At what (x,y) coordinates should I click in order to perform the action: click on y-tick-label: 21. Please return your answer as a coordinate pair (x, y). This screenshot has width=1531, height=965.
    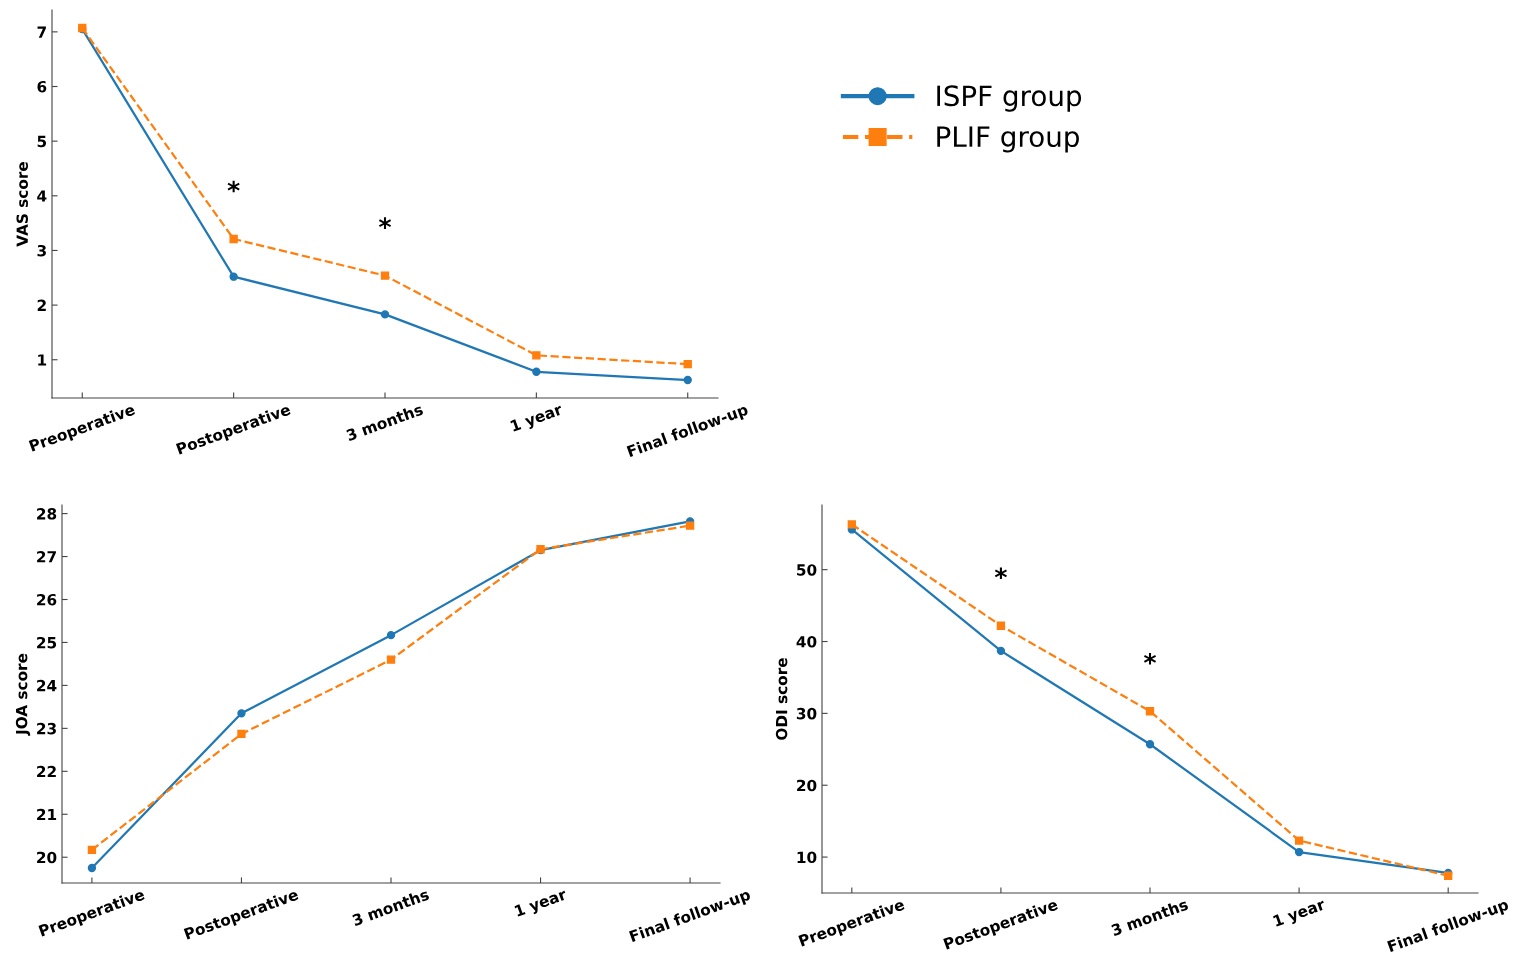
    Looking at the image, I should click on (47, 814).